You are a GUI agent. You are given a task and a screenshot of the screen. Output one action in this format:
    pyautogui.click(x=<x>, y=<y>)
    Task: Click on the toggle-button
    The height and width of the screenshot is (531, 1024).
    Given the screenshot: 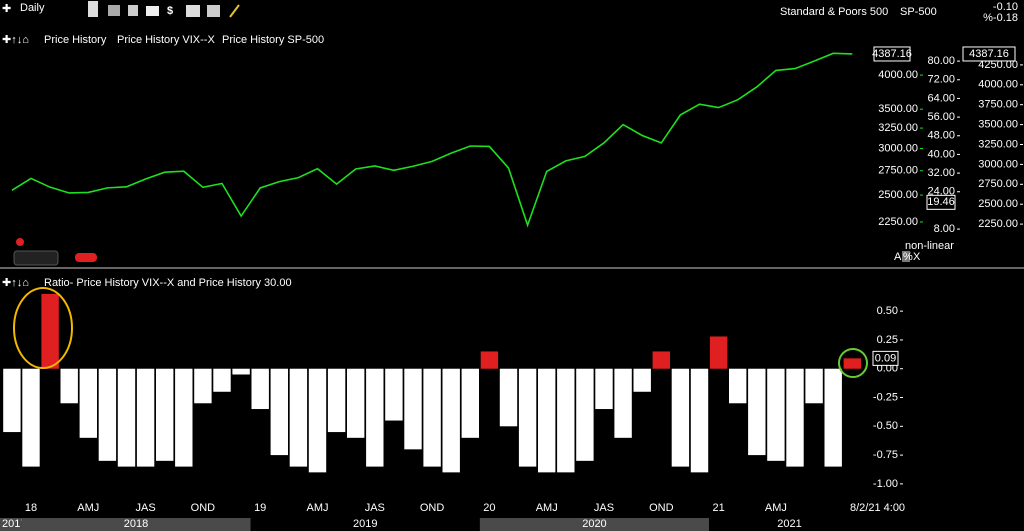 What is the action you would take?
    pyautogui.click(x=36, y=258)
    